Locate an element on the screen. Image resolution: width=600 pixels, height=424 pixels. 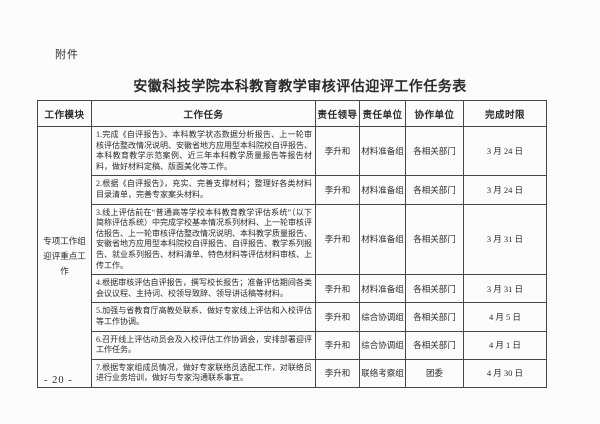
deadline-cell: 4 月 5 日 is located at coordinates (505, 317).